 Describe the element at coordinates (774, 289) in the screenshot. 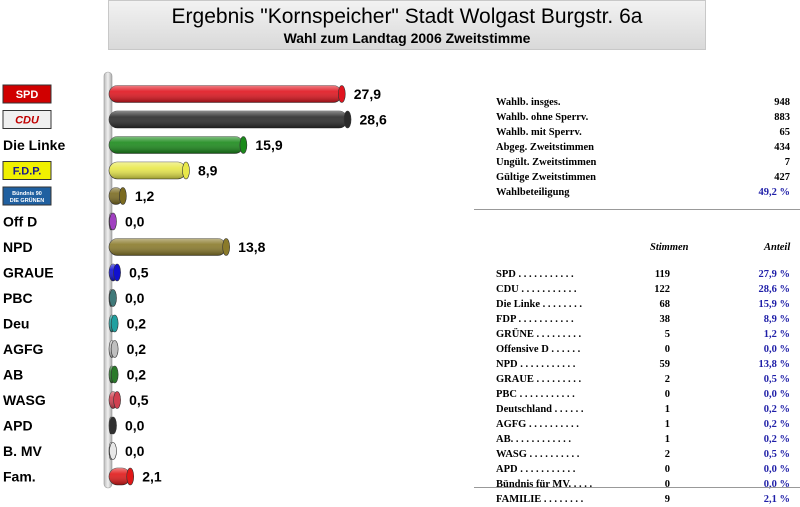

I see `party-row-1-value: 28,6 %` at that location.